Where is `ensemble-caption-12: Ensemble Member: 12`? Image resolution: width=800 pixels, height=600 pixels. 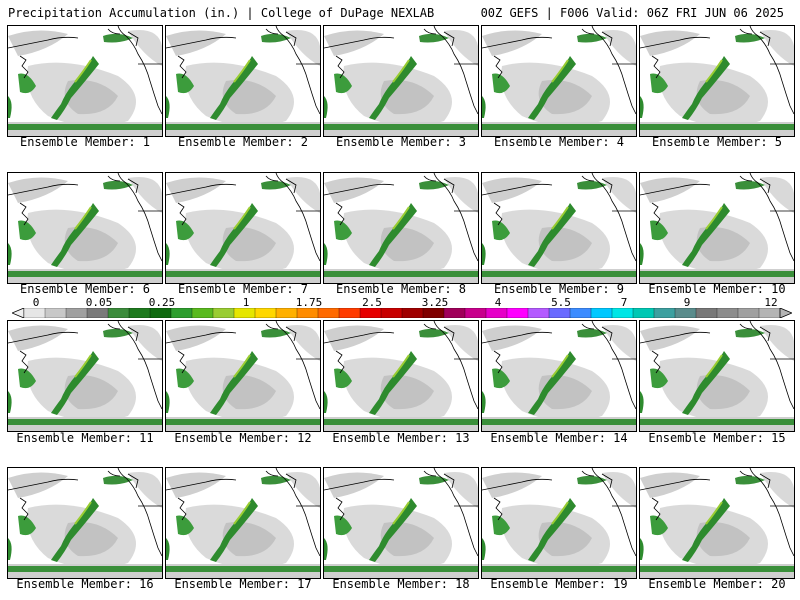
ensemble-caption-12: Ensemble Member: 12 is located at coordinates (243, 438).